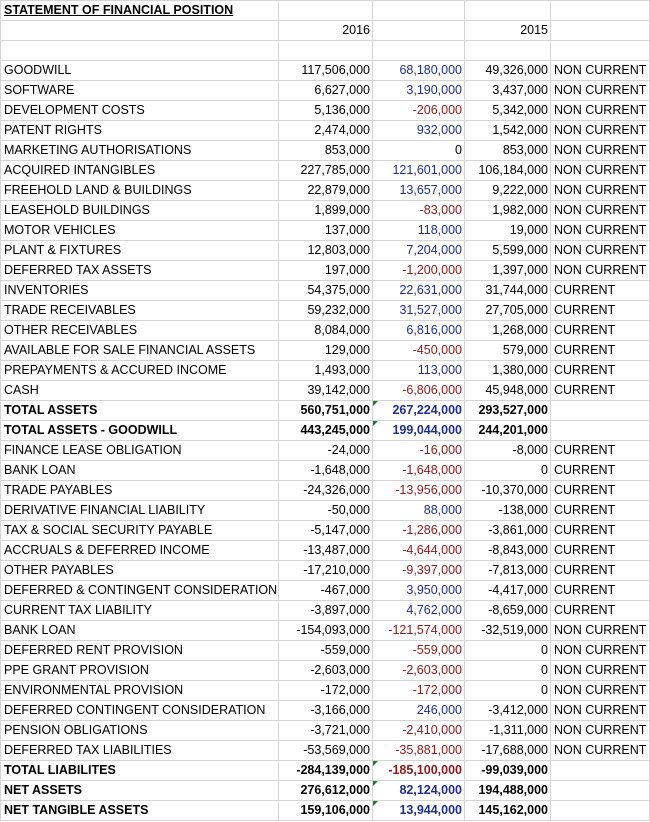 This screenshot has height=822, width=650. Describe the element at coordinates (139, 450) in the screenshot. I see `row-label: FINANCE LEASE OBLIGATION` at that location.